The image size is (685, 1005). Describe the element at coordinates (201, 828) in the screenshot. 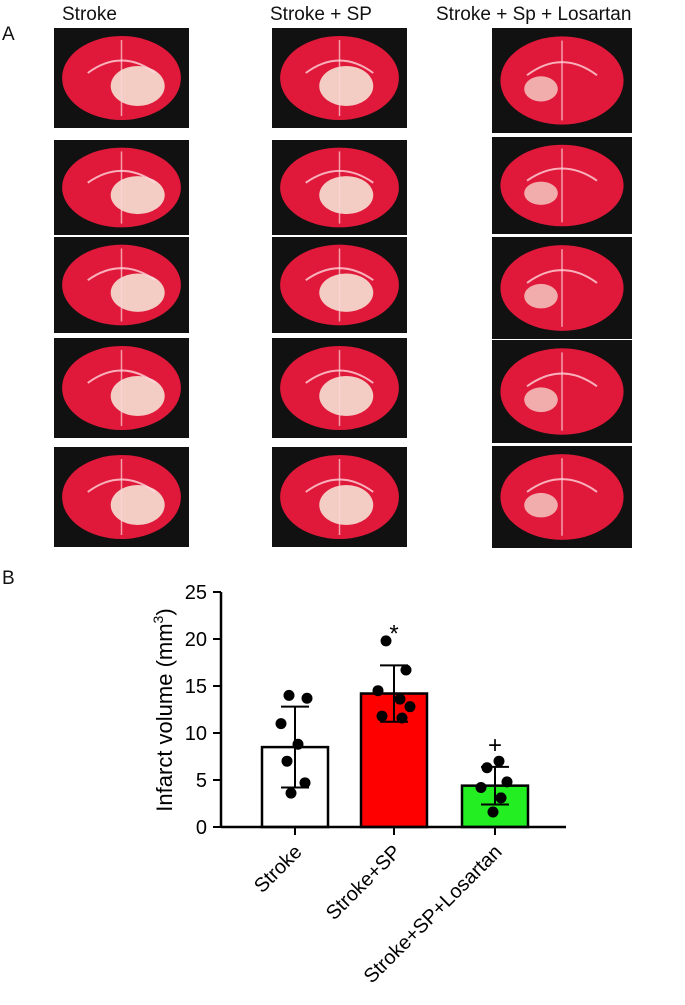

I see `y-tick-label-0: 0` at that location.